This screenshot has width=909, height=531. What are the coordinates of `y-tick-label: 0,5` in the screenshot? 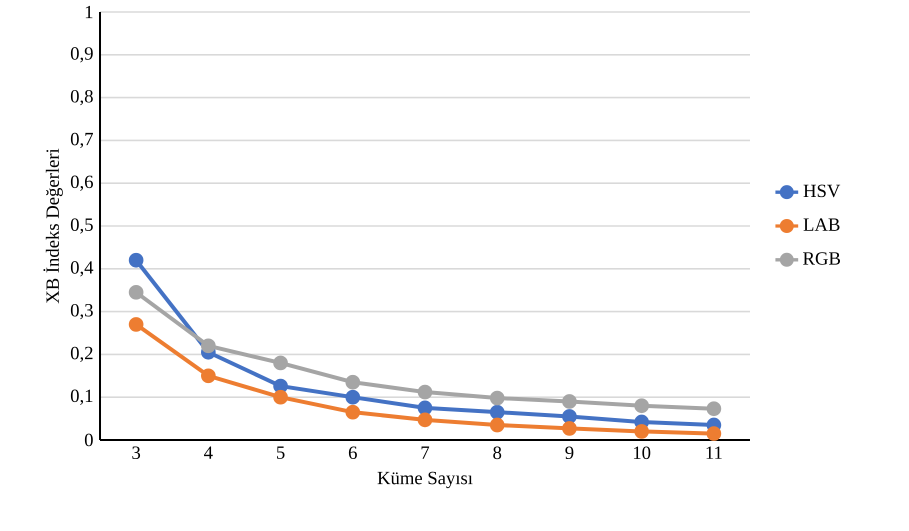 It's located at (81, 226).